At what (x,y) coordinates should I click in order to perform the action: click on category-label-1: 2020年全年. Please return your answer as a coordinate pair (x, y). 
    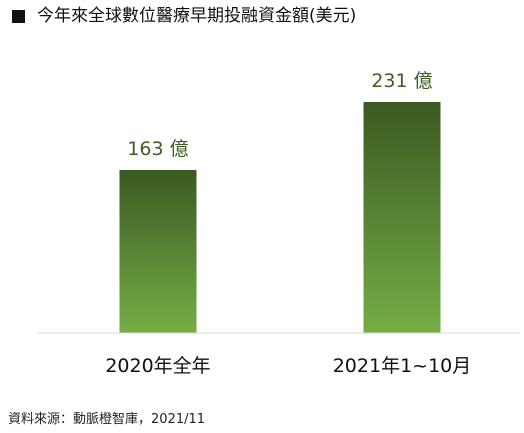
    Looking at the image, I should click on (157, 366).